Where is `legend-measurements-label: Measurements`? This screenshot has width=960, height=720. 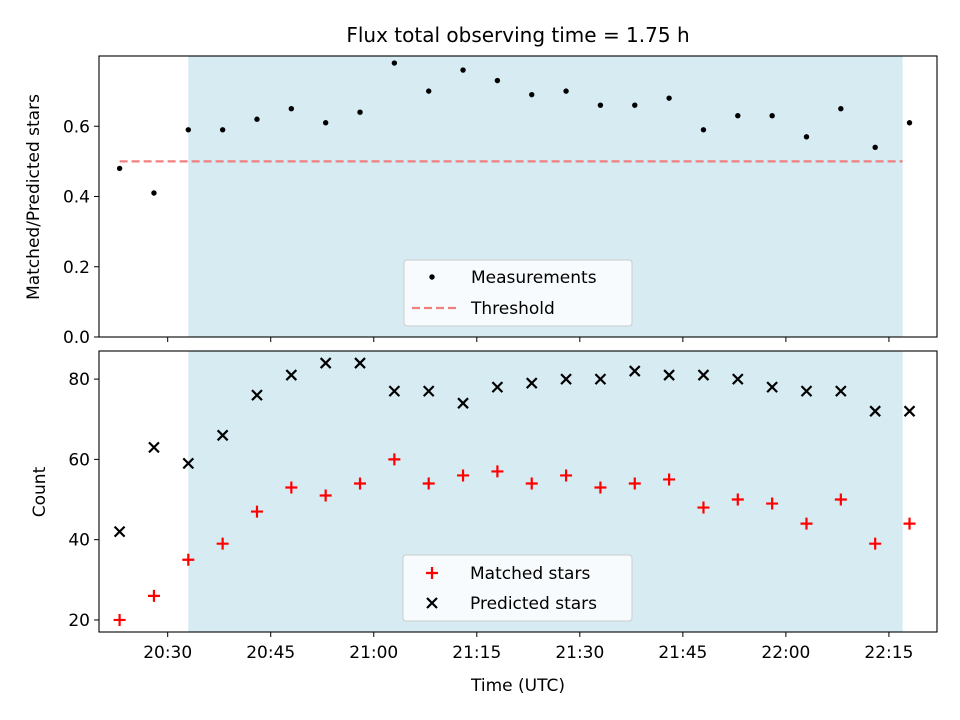 legend-measurements-label: Measurements is located at coordinates (534, 278).